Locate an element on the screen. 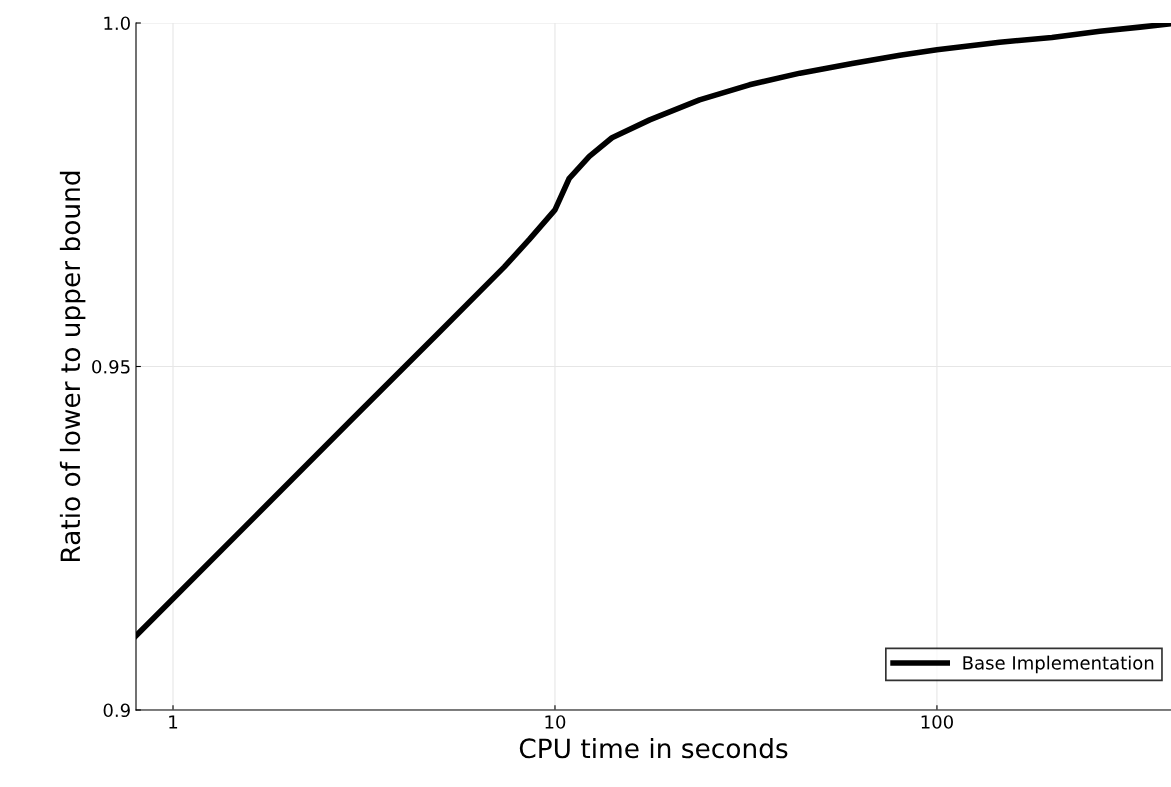 This screenshot has width=1171, height=787. y-axis-title: Ratio of lower to upper bound is located at coordinates (72, 366).